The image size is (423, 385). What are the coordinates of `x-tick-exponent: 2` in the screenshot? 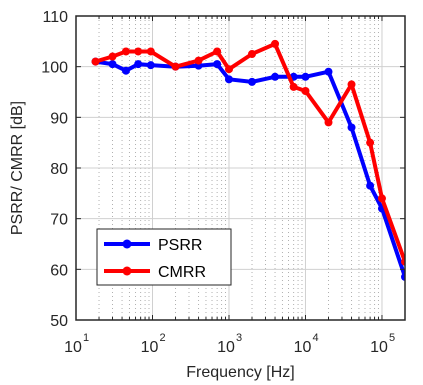 It's located at (162, 338).